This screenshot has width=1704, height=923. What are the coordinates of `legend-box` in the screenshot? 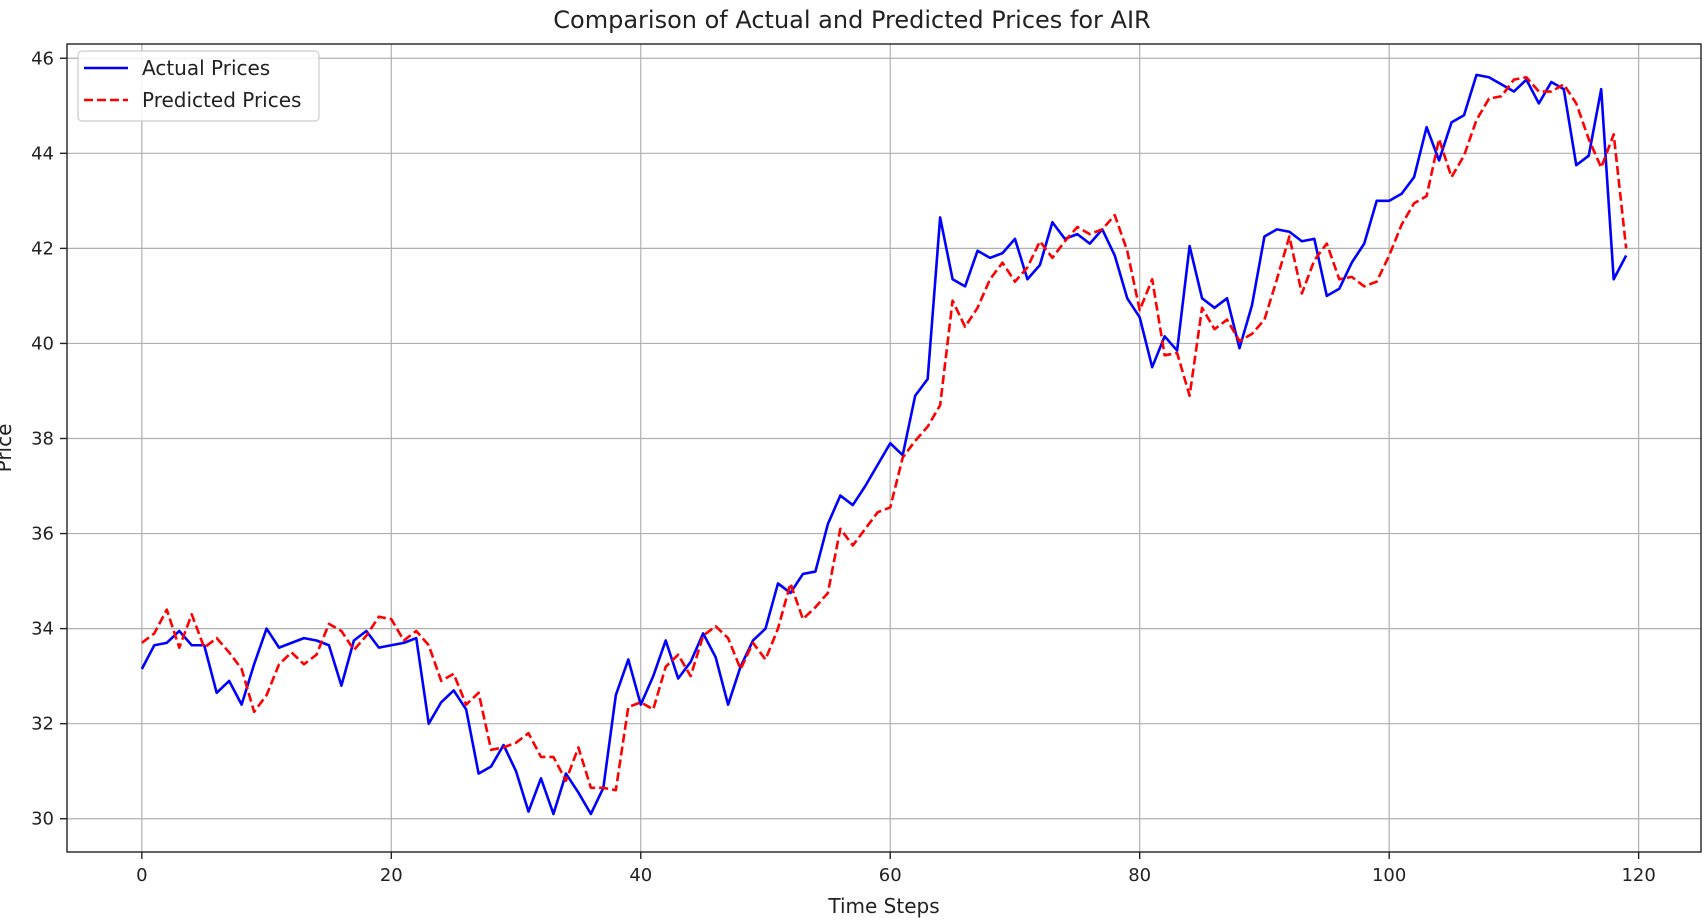 It's located at (198, 86).